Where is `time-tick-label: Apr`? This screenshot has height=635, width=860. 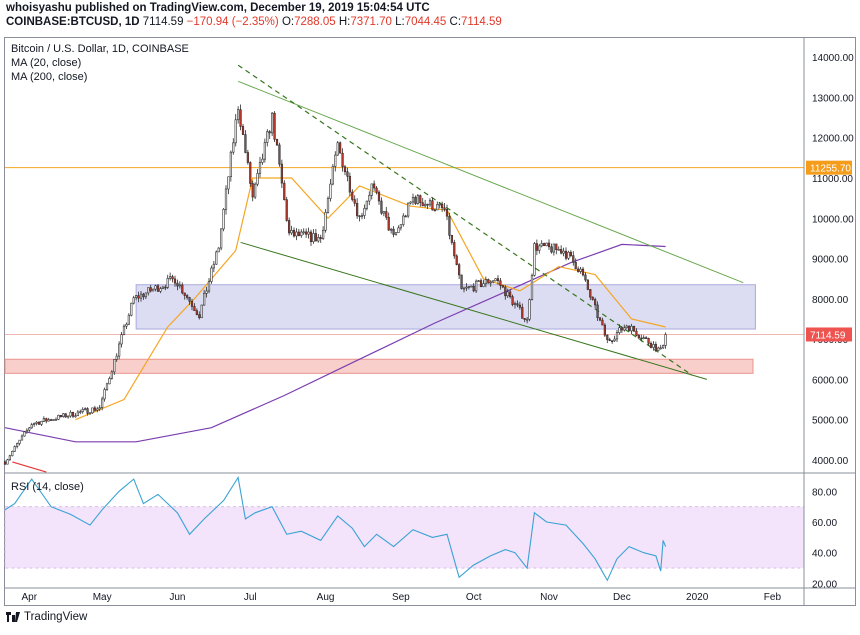
time-tick-label: Apr is located at coordinates (30, 597).